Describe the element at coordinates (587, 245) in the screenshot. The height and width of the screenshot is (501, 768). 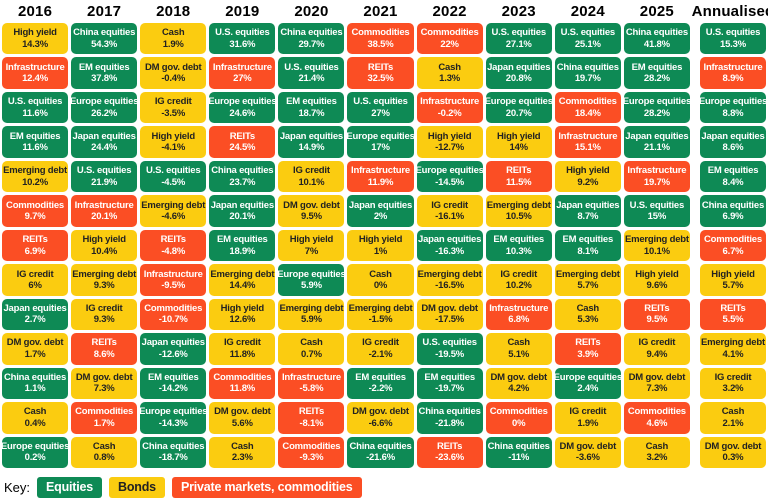
I see `asset-cell: EM equities 8.1%` at that location.